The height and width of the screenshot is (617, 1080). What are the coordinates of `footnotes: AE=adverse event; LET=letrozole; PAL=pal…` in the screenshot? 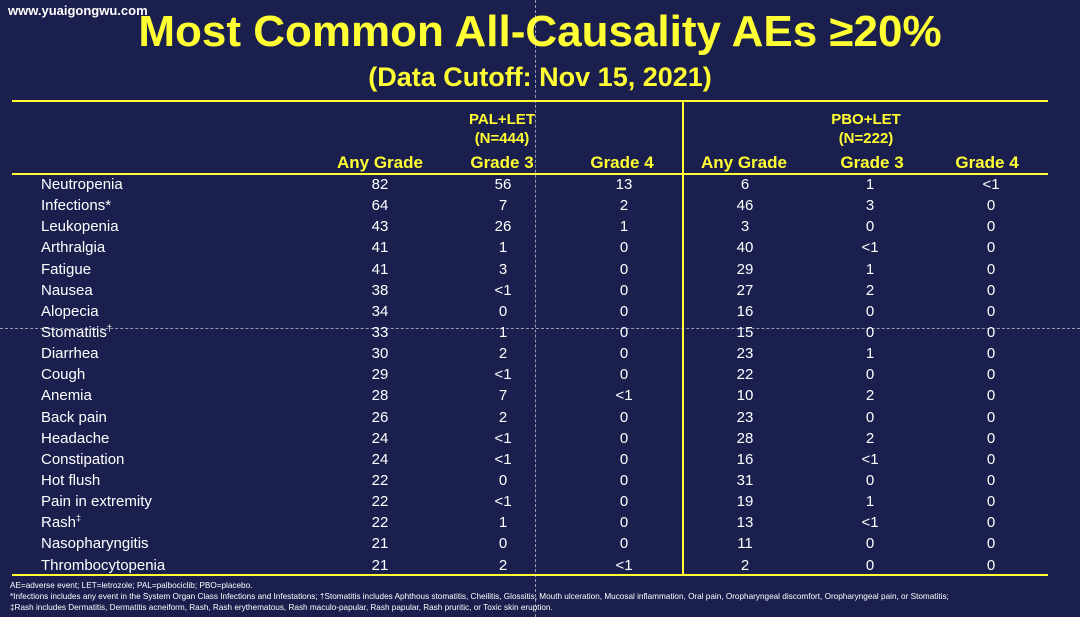 It's located at (543, 596).